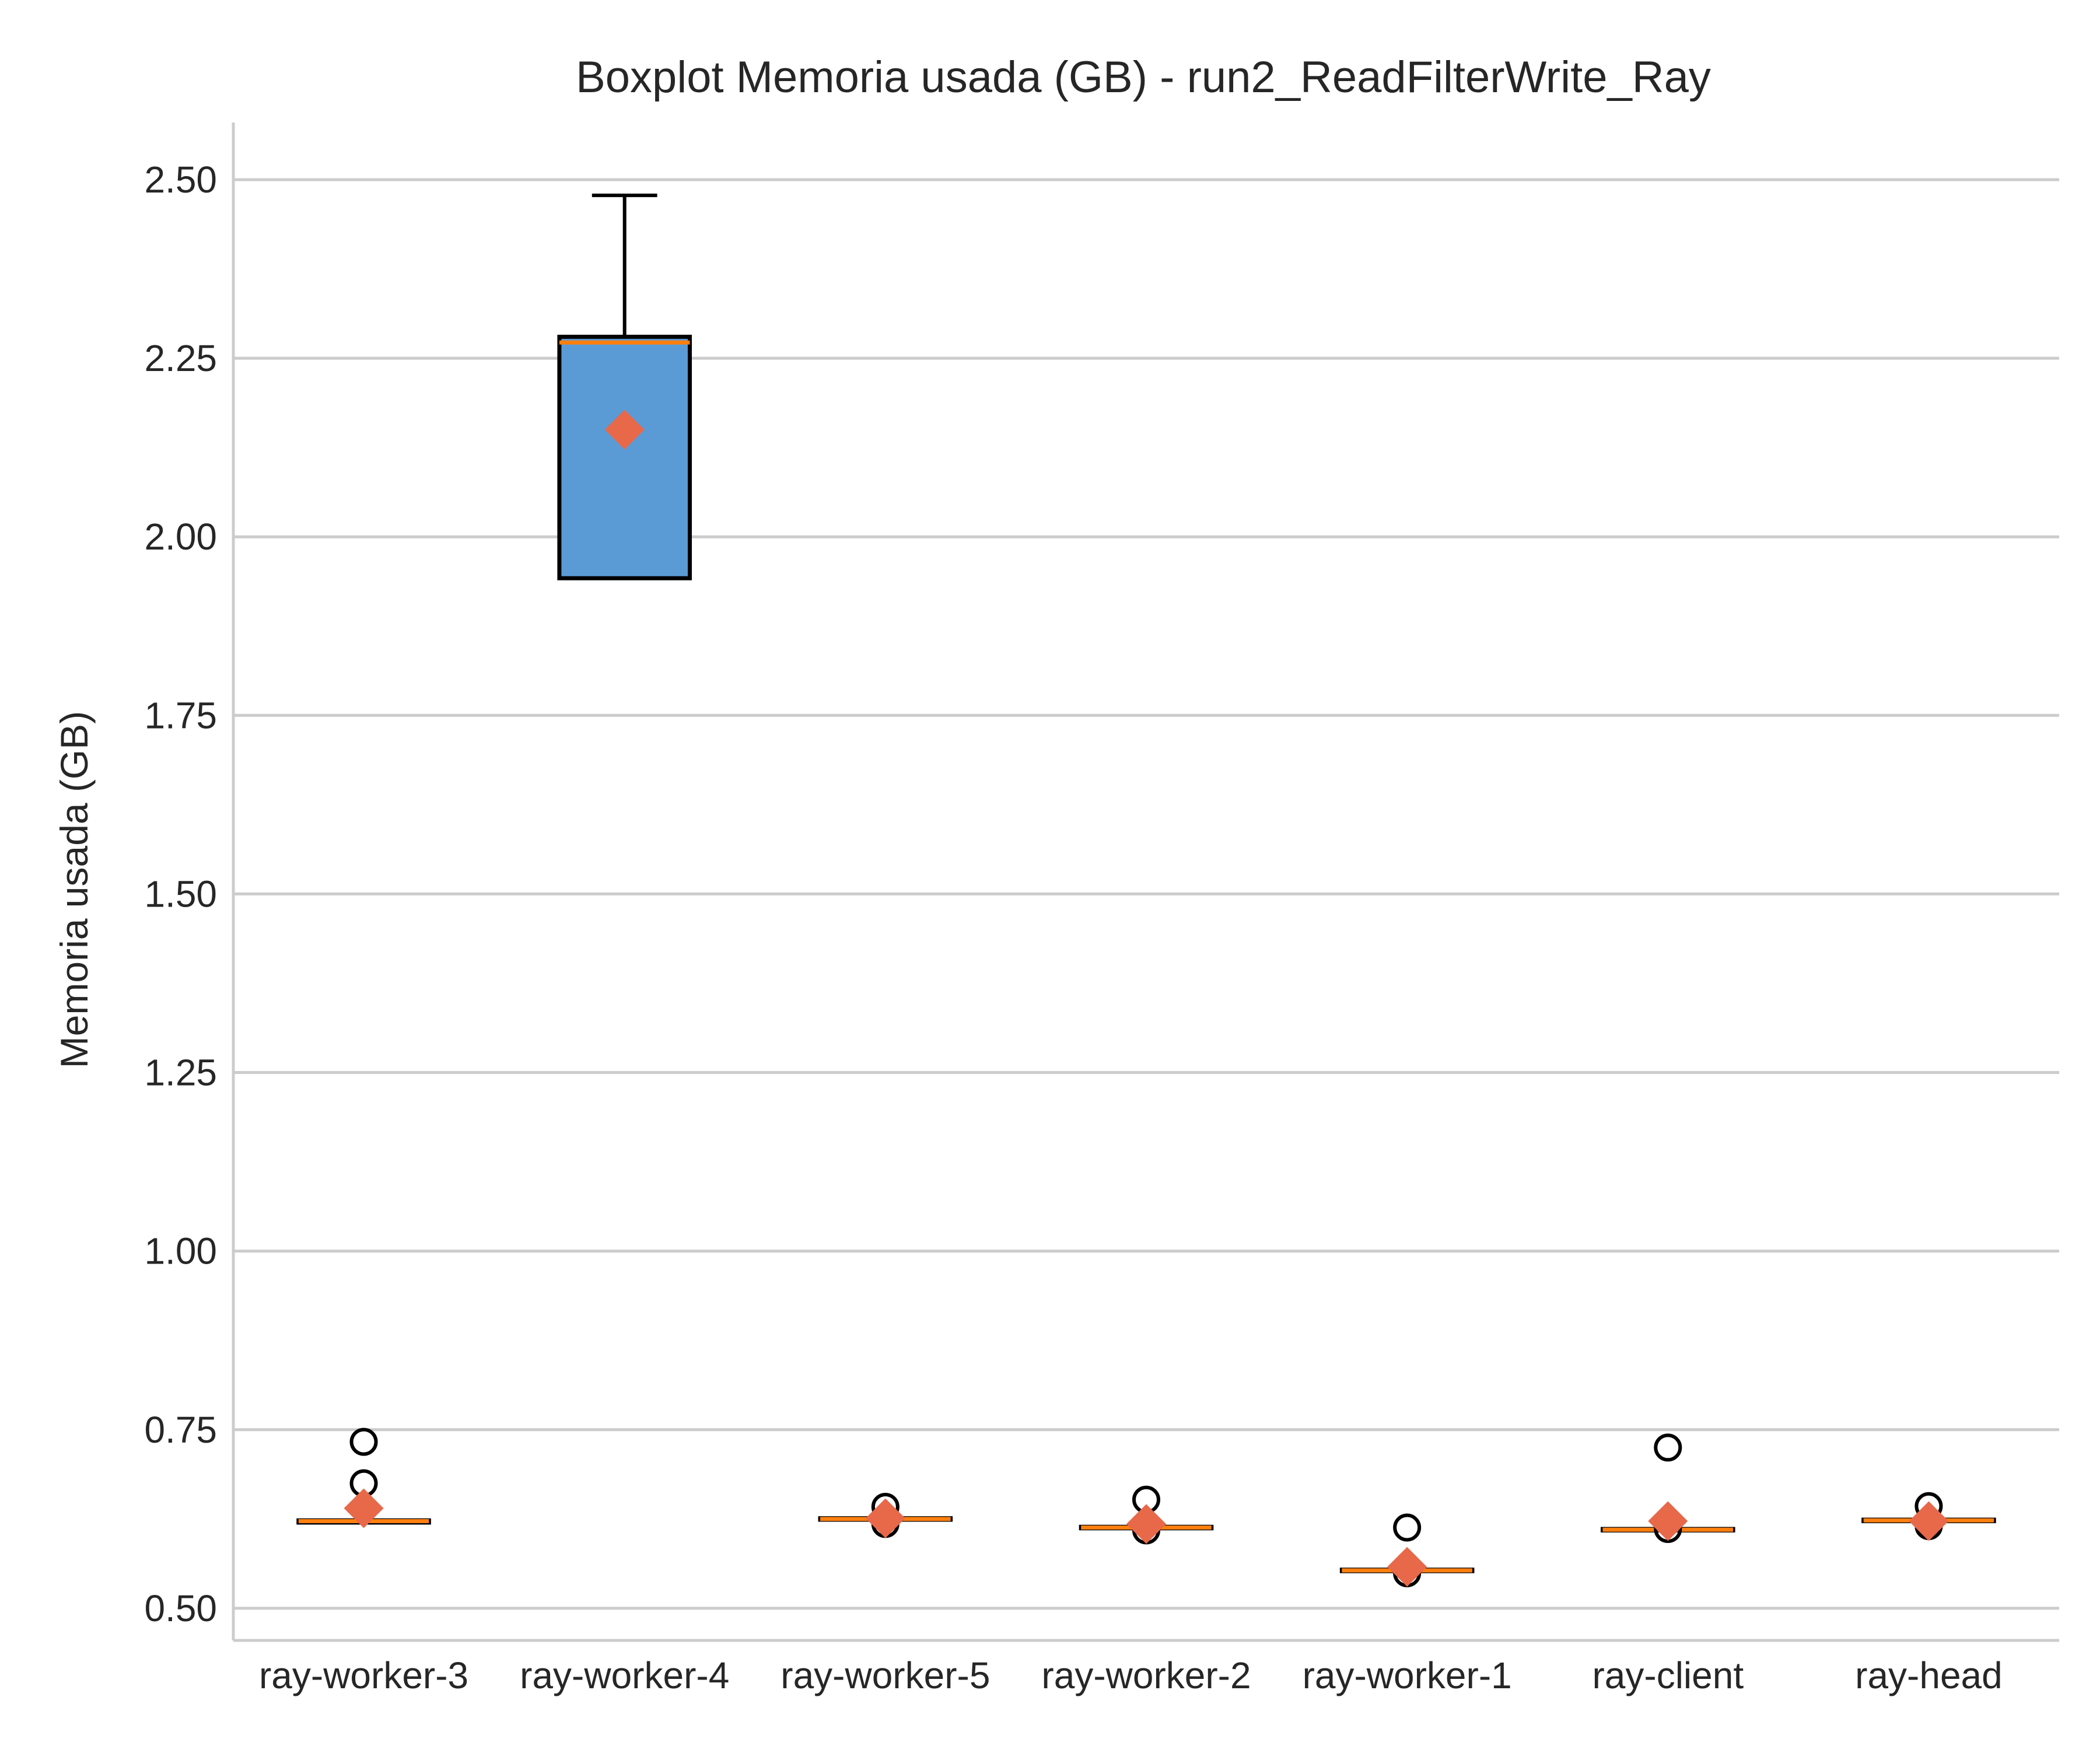  I want to click on x-tick-label: ray-head, so click(1929, 1675).